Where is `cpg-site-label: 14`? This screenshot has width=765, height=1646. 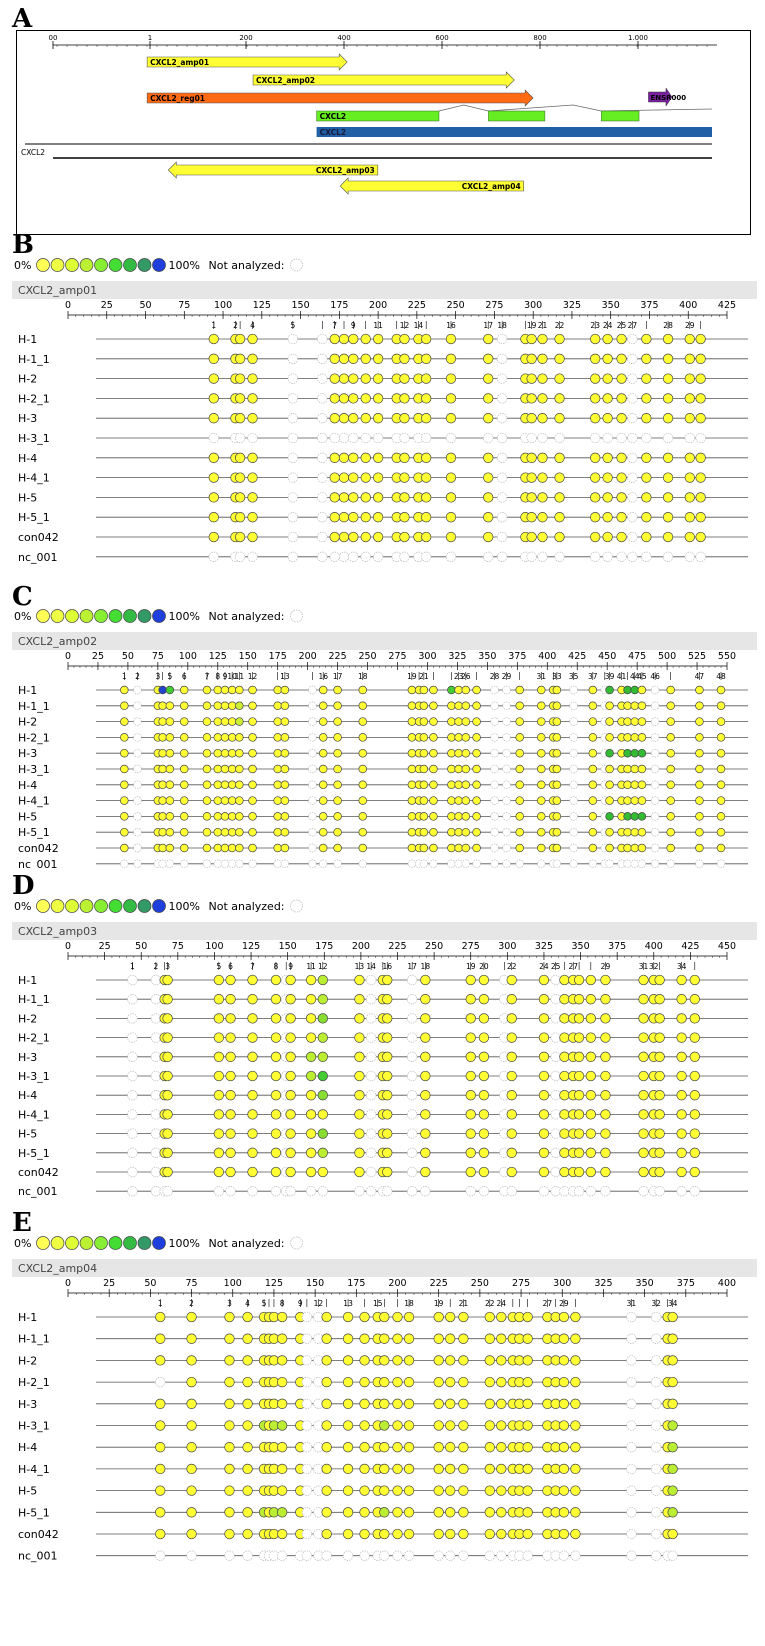 cpg-site-label: 14 is located at coordinates (371, 966).